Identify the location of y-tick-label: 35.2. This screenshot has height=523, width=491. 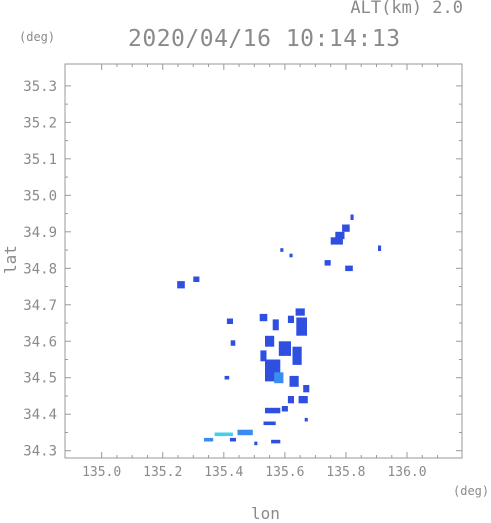
(40, 123).